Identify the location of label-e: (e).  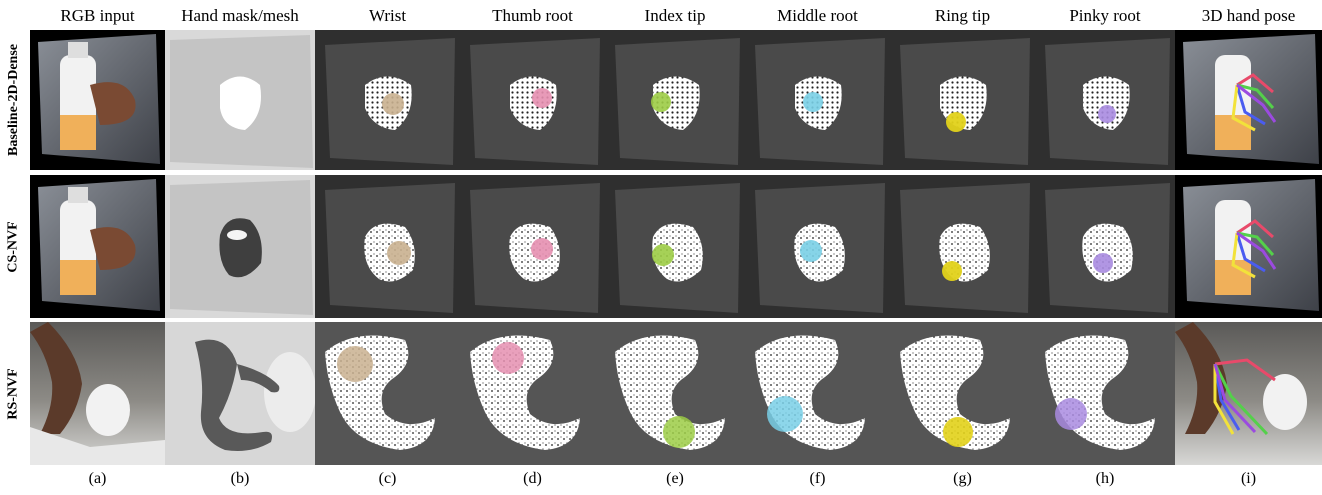
(675, 478).